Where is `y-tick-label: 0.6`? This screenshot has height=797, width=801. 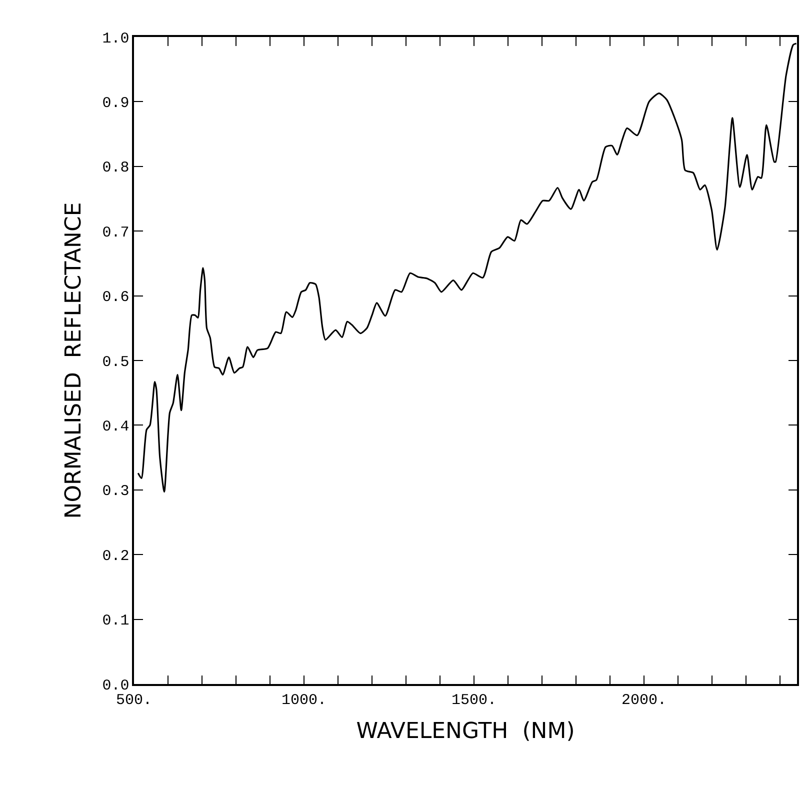
y-tick-label: 0.6 is located at coordinates (116, 297).